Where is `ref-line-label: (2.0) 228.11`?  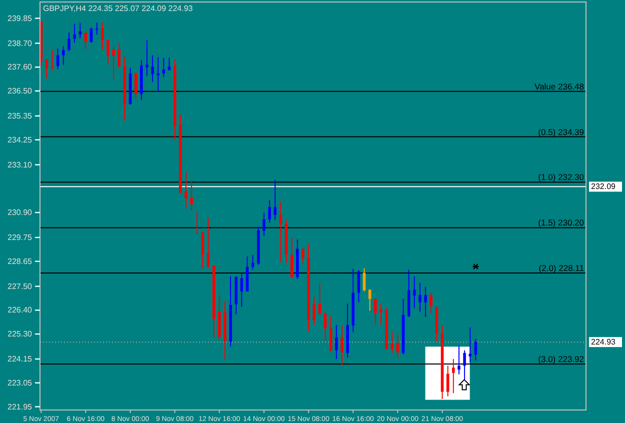
ref-line-label: (2.0) 228.11 is located at coordinates (561, 268).